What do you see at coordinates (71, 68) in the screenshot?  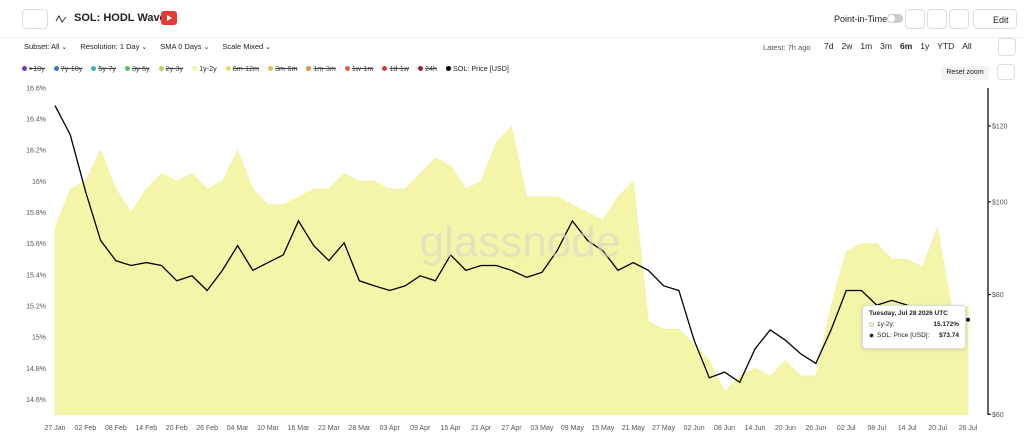 I see `legend-label: 7y-10y` at bounding box center [71, 68].